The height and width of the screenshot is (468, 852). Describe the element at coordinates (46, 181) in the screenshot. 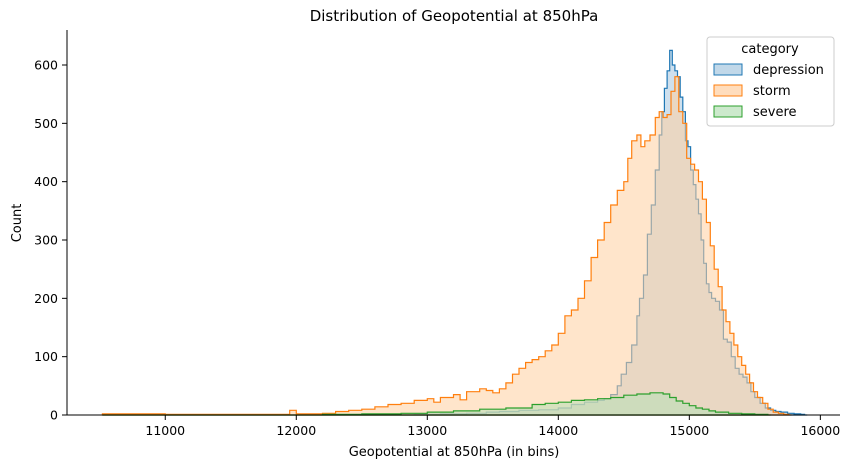

I see `y-tick-label: 400` at that location.